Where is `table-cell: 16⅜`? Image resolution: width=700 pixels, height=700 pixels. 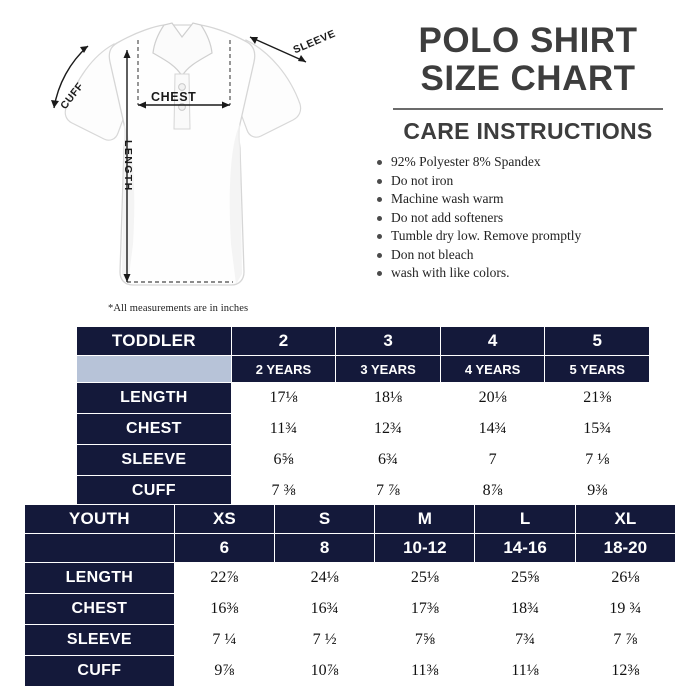
table-cell: 16⅜ is located at coordinates (224, 609).